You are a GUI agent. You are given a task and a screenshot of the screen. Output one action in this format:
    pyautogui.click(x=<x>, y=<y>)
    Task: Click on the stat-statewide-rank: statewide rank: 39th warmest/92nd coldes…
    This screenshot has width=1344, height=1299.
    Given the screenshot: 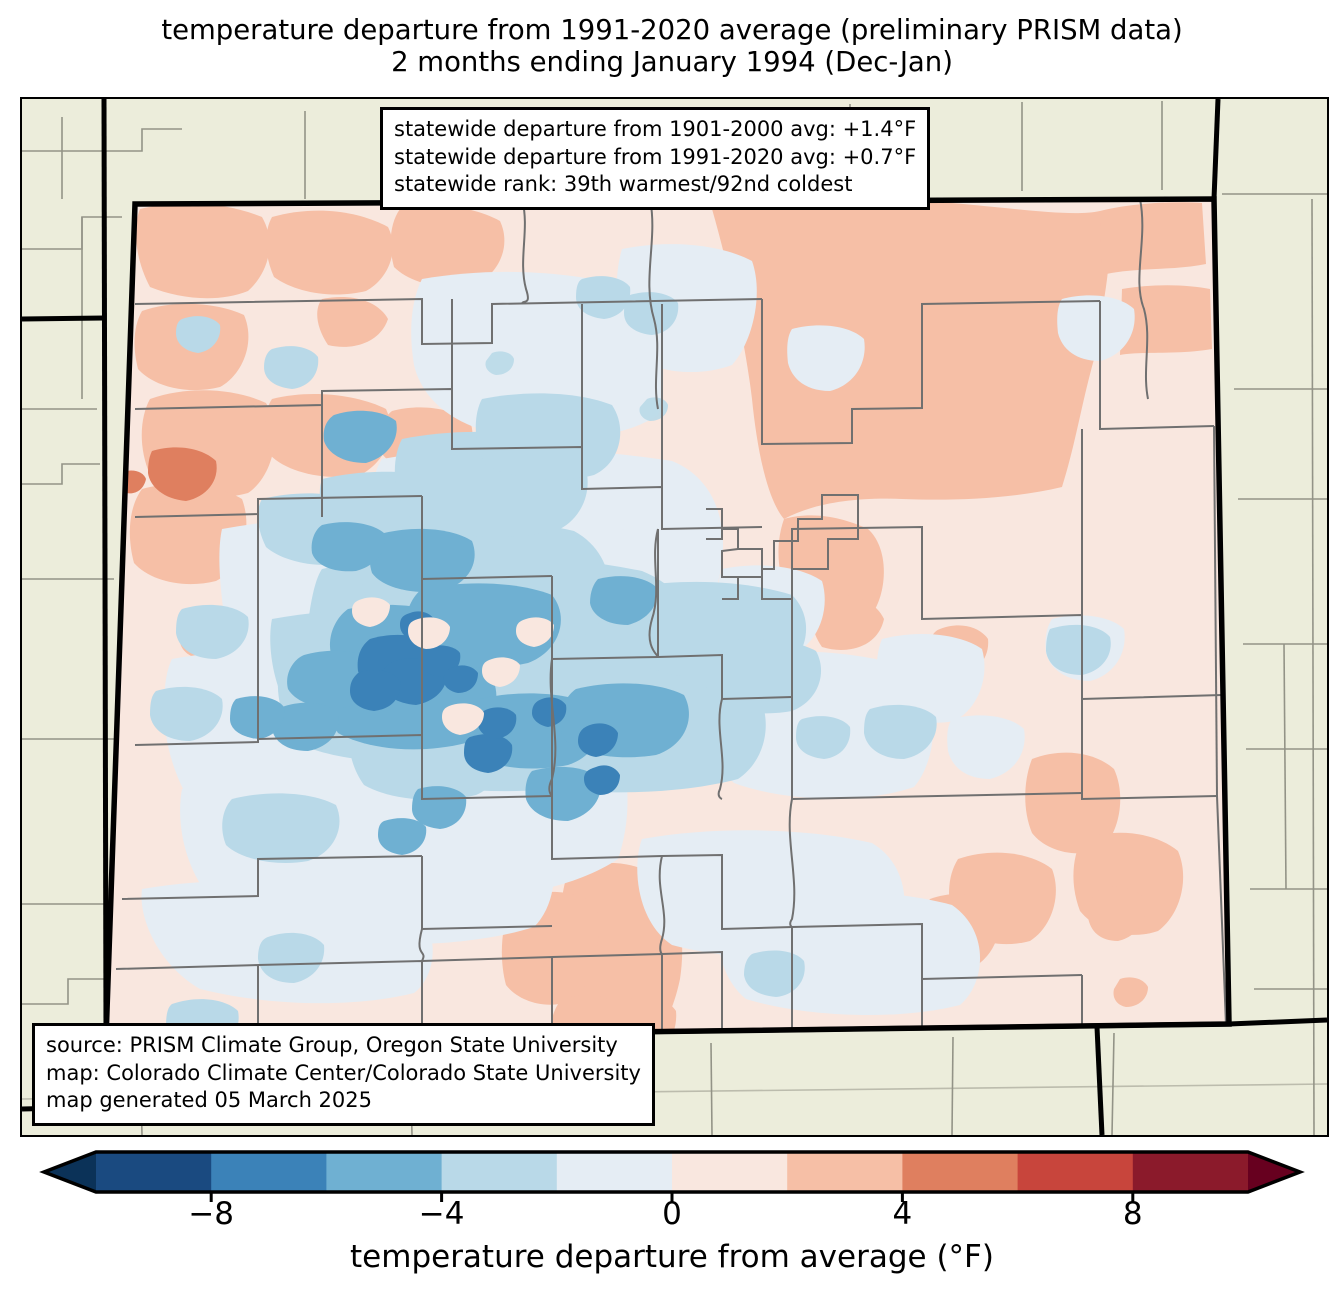 What is the action you would take?
    pyautogui.click(x=623, y=184)
    